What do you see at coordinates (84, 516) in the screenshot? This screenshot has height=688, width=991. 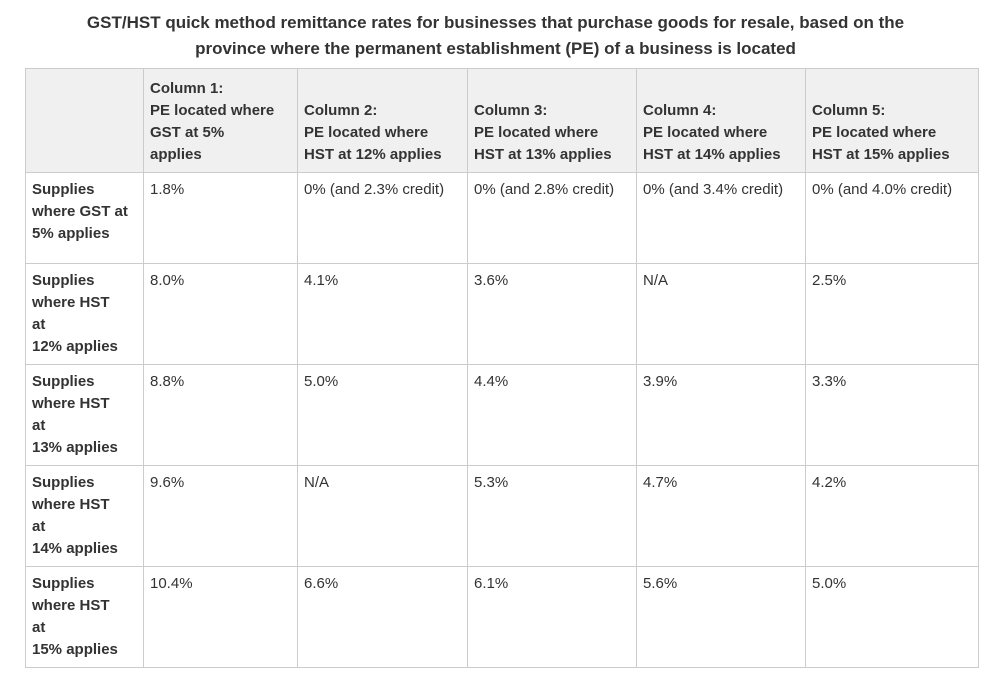 I see `row-header: Supplies where HST at 14% applies` at bounding box center [84, 516].